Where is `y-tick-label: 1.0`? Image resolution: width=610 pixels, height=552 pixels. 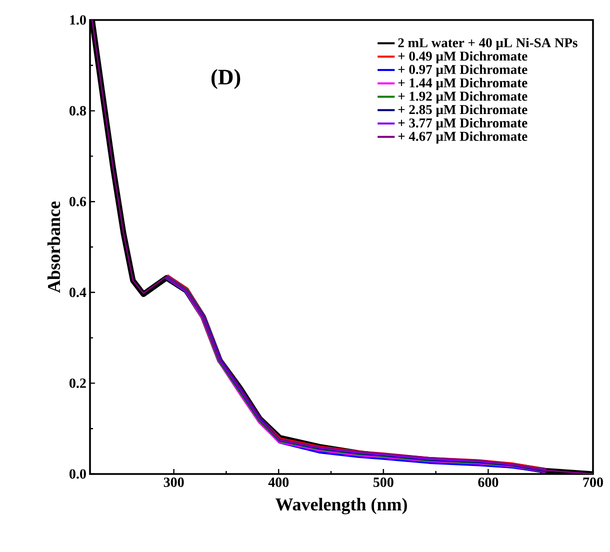
y-tick-label: 1.0 is located at coordinates (78, 20).